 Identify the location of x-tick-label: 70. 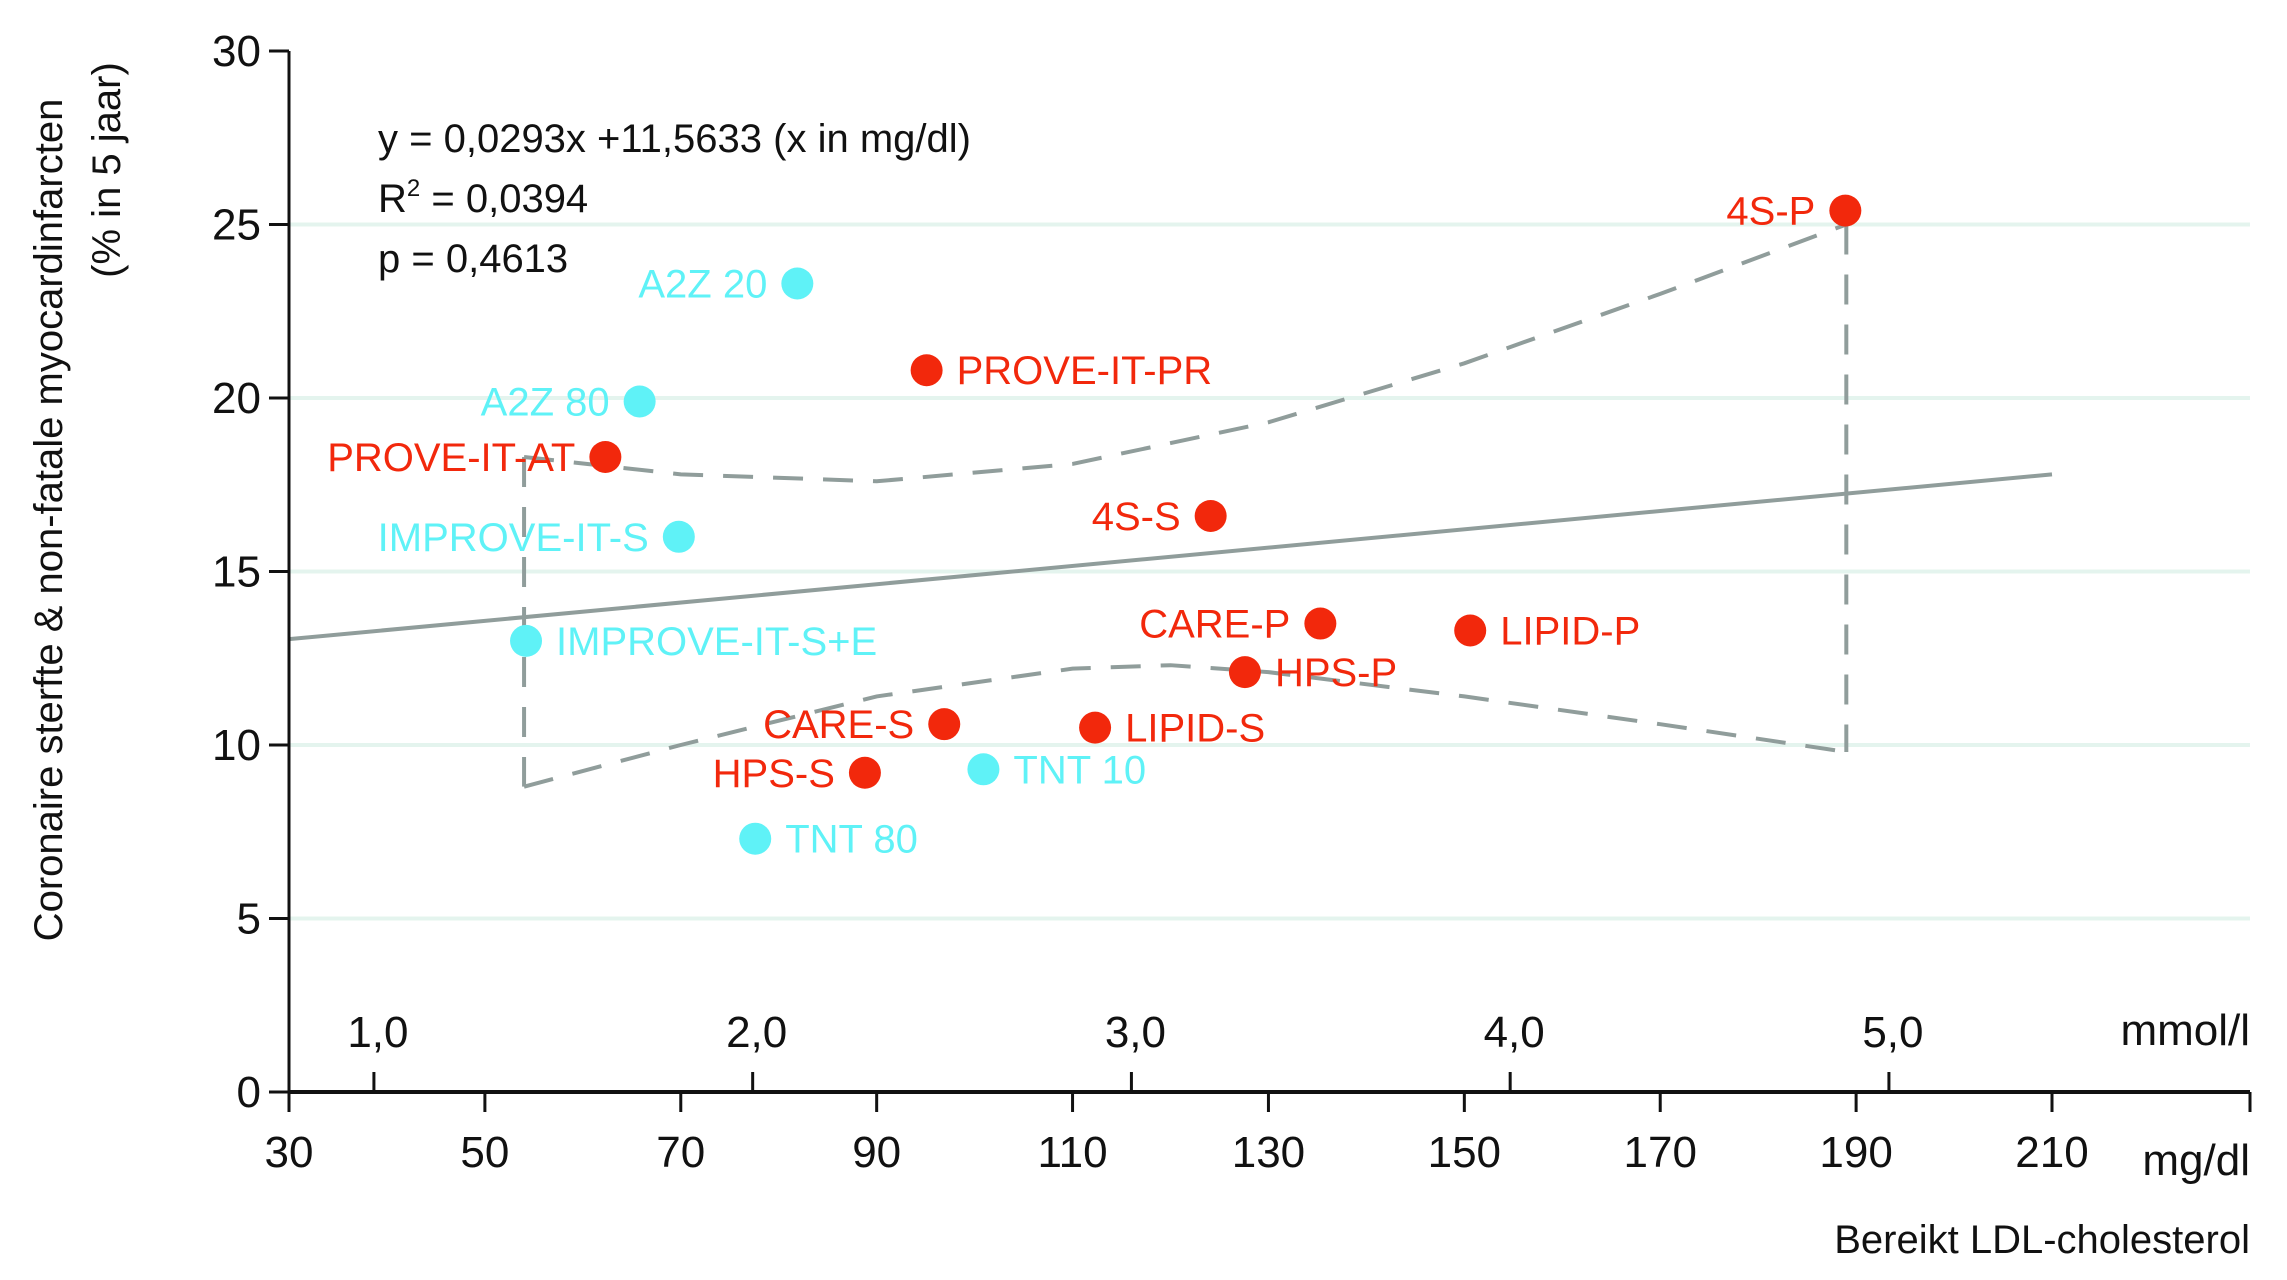
(680, 1152).